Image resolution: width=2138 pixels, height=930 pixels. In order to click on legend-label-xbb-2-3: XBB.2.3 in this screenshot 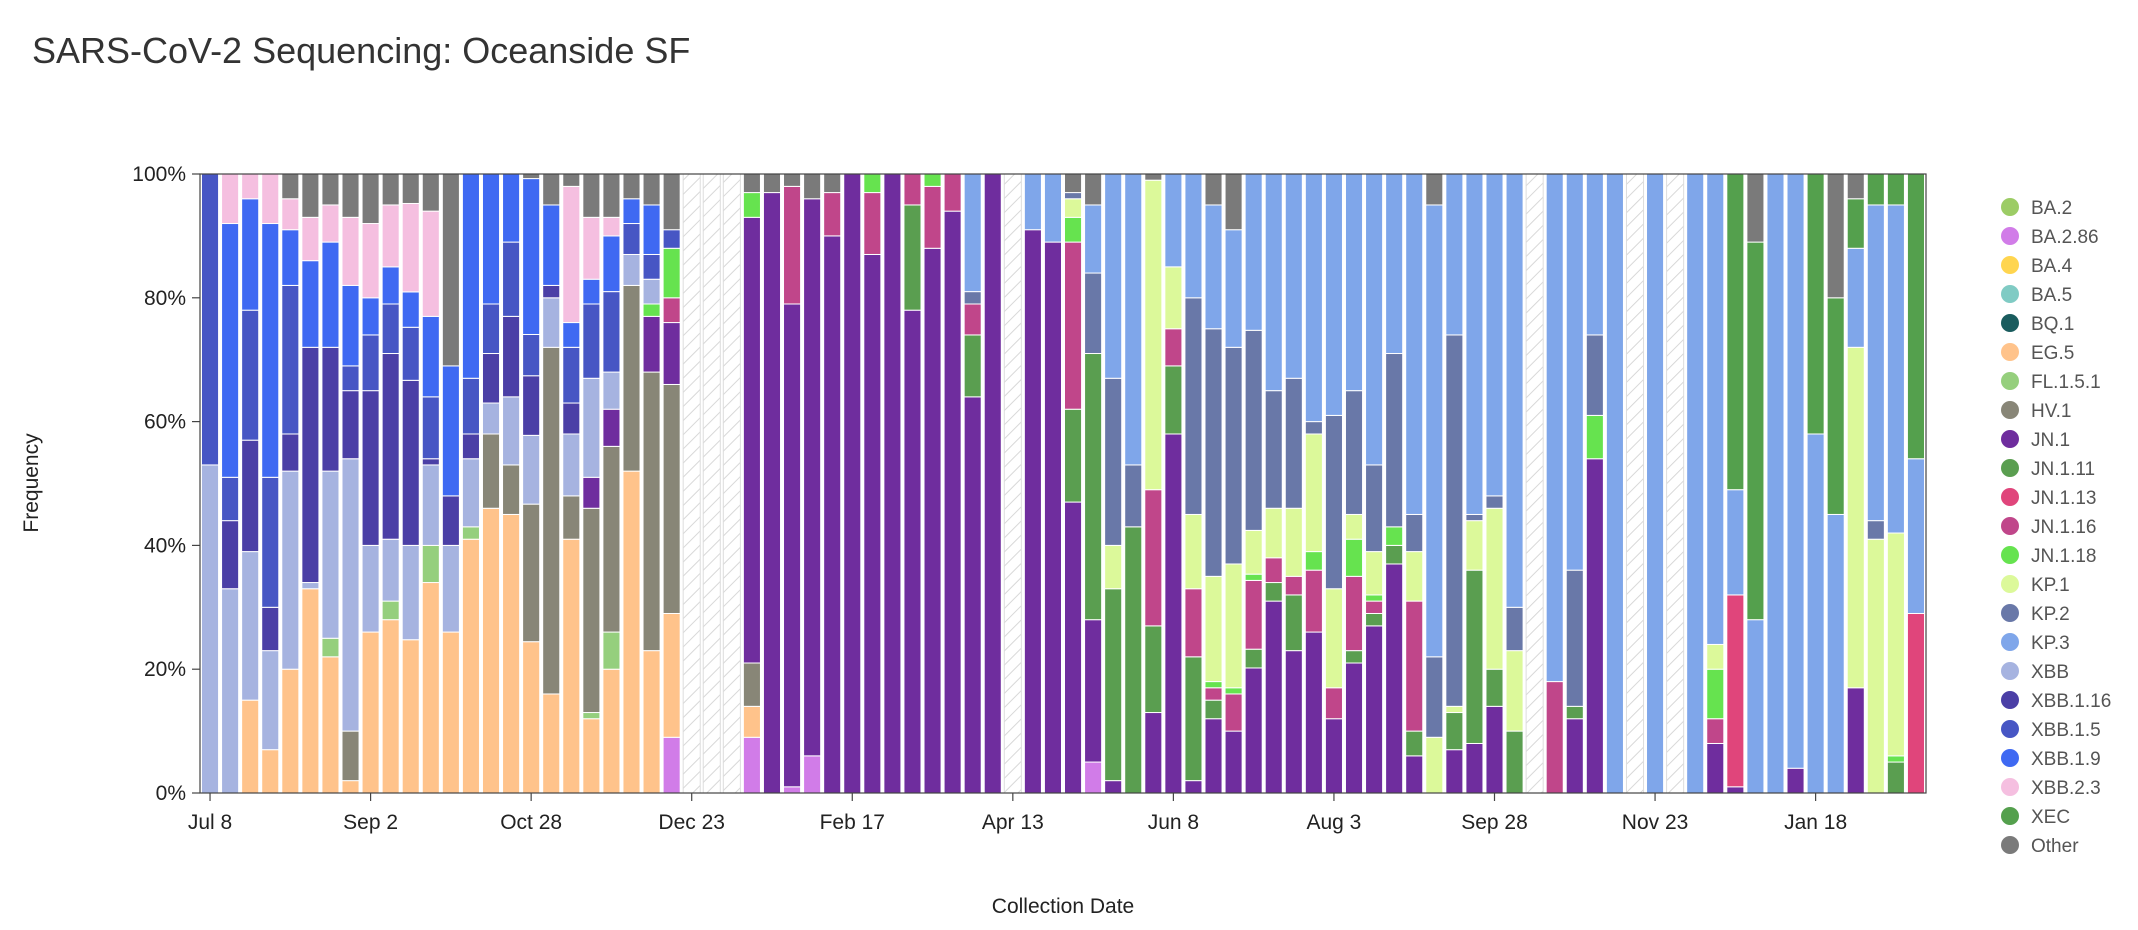, I will do `click(2066, 788)`.